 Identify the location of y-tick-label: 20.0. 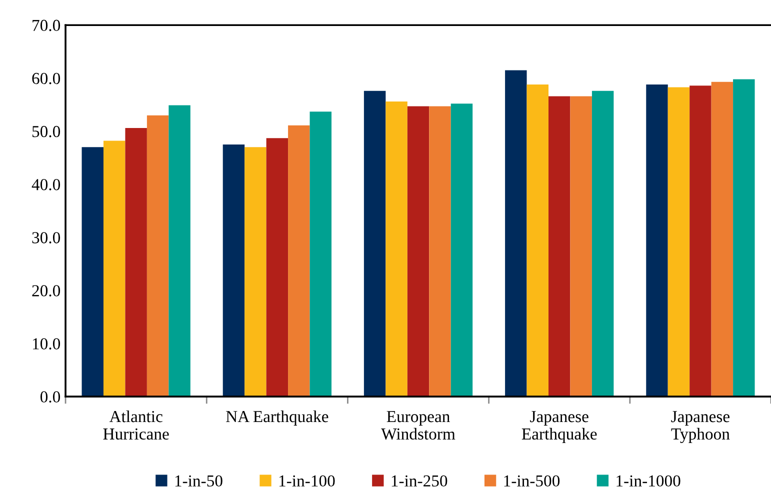
(46, 290).